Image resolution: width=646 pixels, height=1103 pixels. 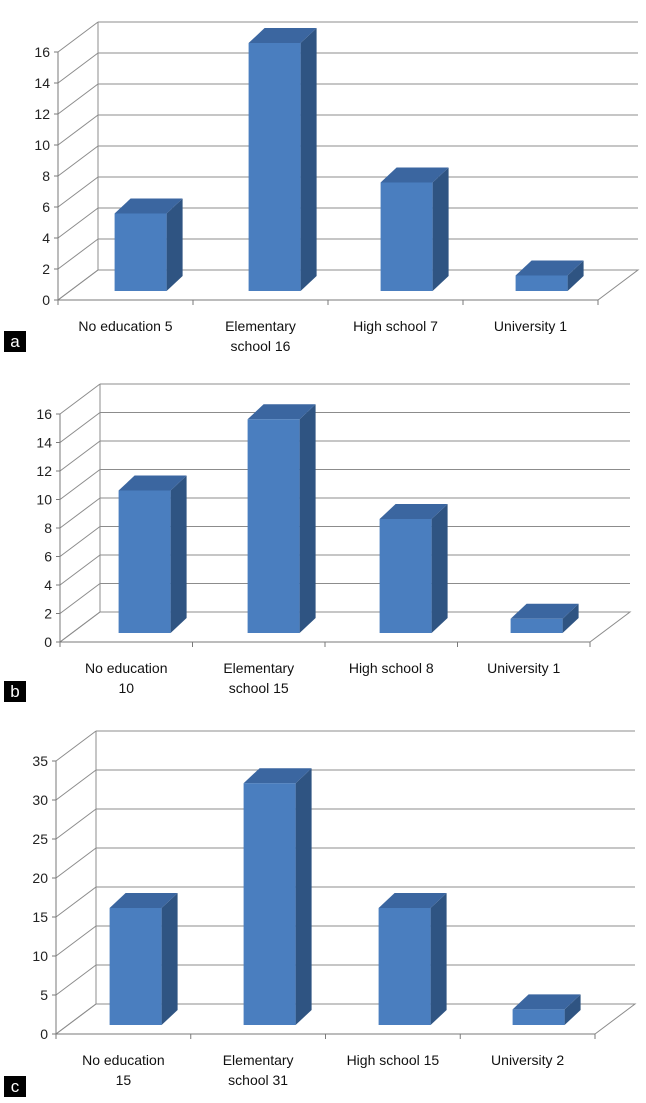 What do you see at coordinates (40, 761) in the screenshot?
I see `y-tick-label: 35` at bounding box center [40, 761].